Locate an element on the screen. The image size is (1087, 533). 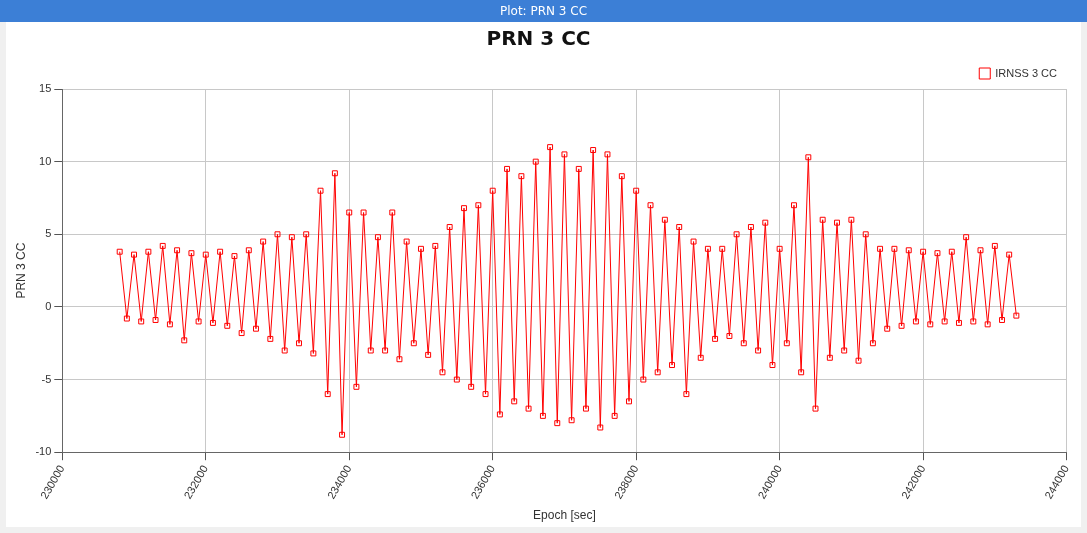
y-tick-label: 5 is located at coordinates (48, 233).